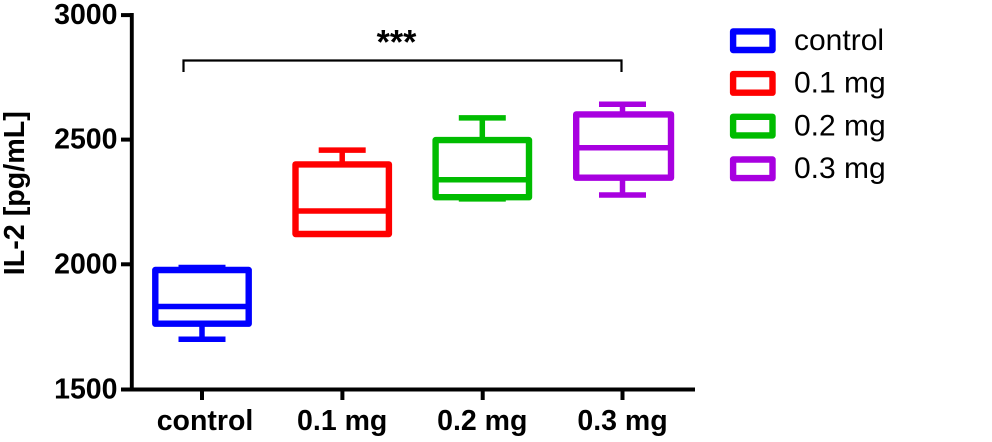  What do you see at coordinates (15, 193) in the screenshot?
I see `svg-text: IL-2 [pg/mL]` at bounding box center [15, 193].